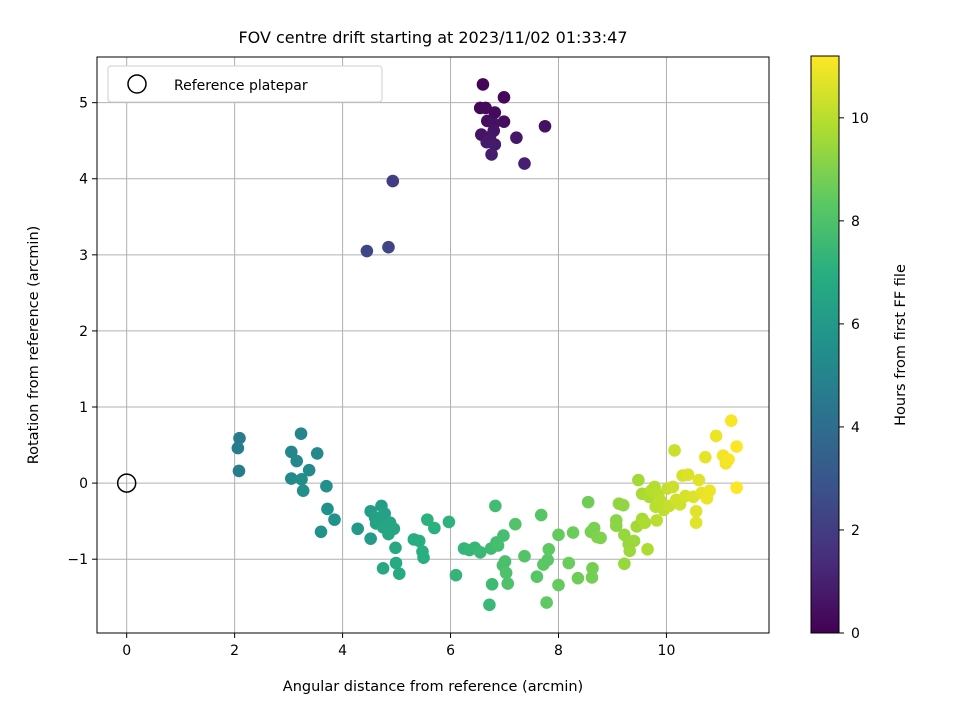  I want to click on y-tick-label: 3, so click(83, 256).